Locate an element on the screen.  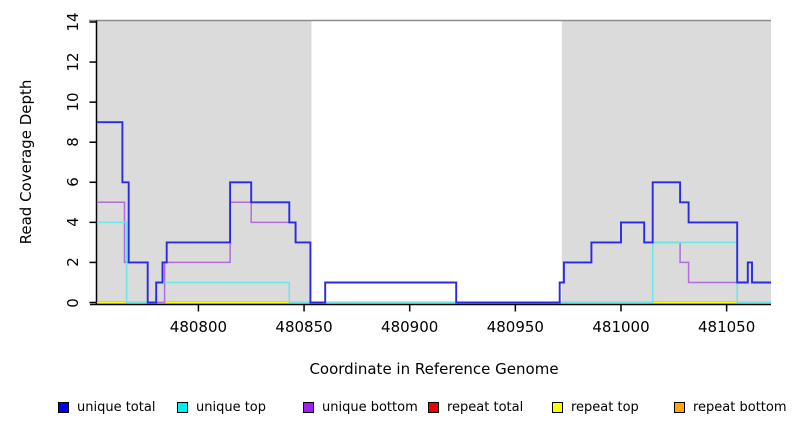
legend-label-unique-bottom: unique bottom is located at coordinates (370, 407).